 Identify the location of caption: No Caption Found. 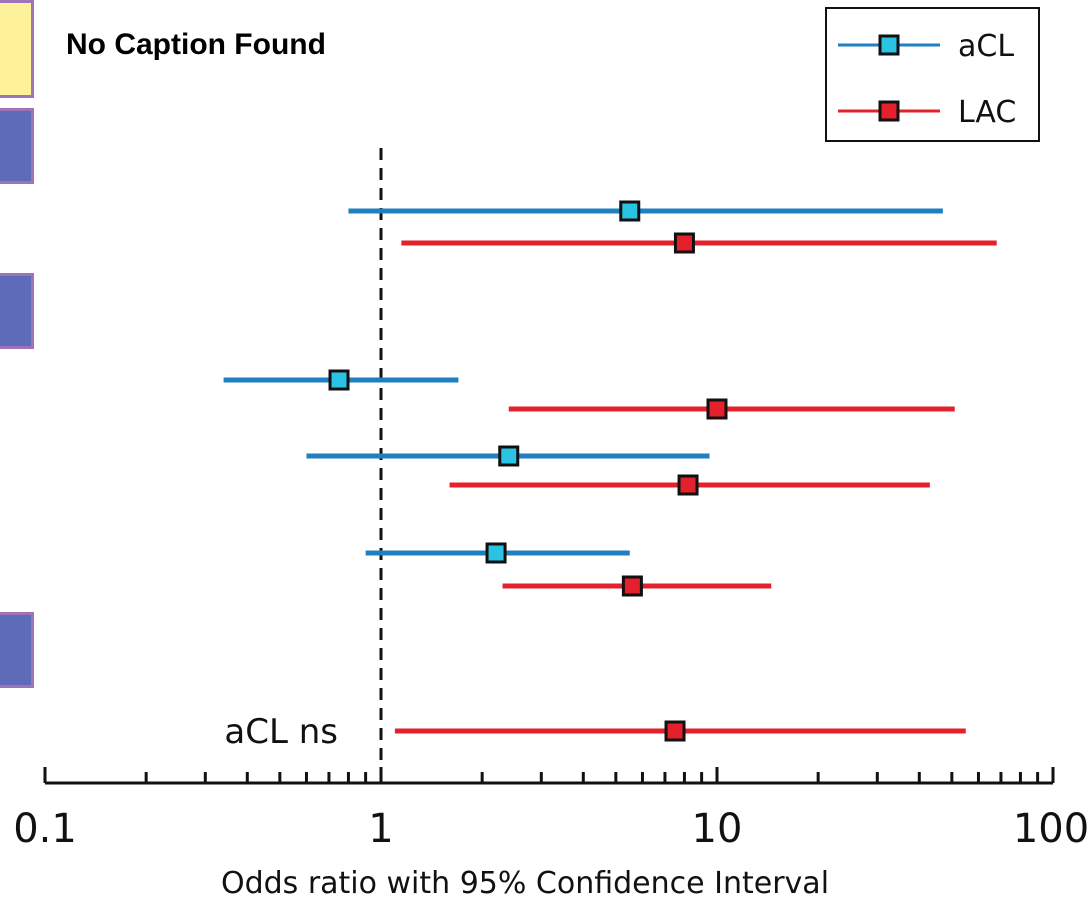
(196, 44).